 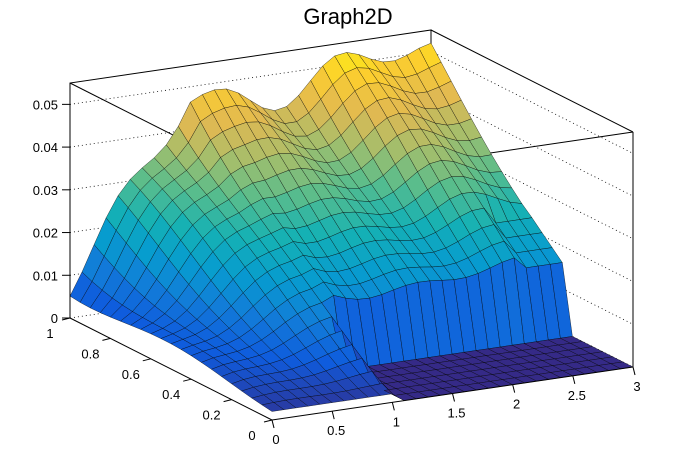 What do you see at coordinates (348, 16) in the screenshot?
I see `chart-title: Graph2D` at bounding box center [348, 16].